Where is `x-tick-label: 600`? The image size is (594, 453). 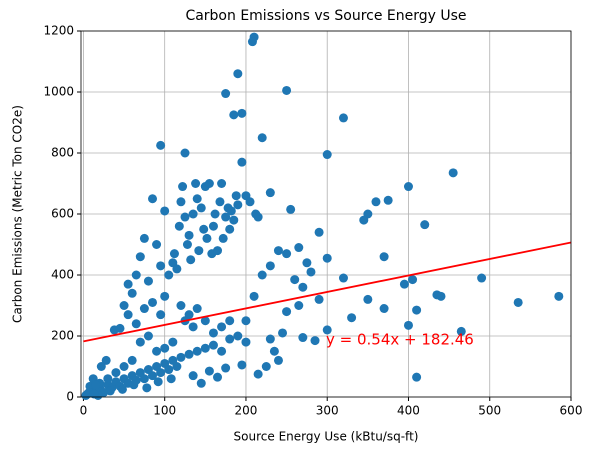 x-tick-label: 600 is located at coordinates (571, 411).